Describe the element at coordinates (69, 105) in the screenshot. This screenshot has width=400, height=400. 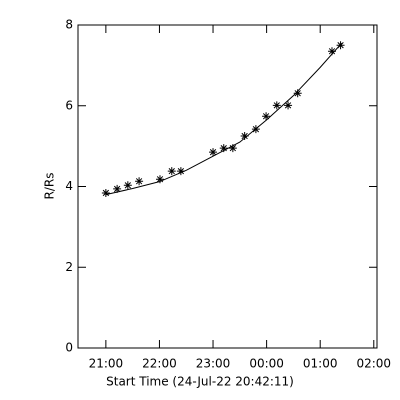
I see `y-tick-label: 6` at that location.